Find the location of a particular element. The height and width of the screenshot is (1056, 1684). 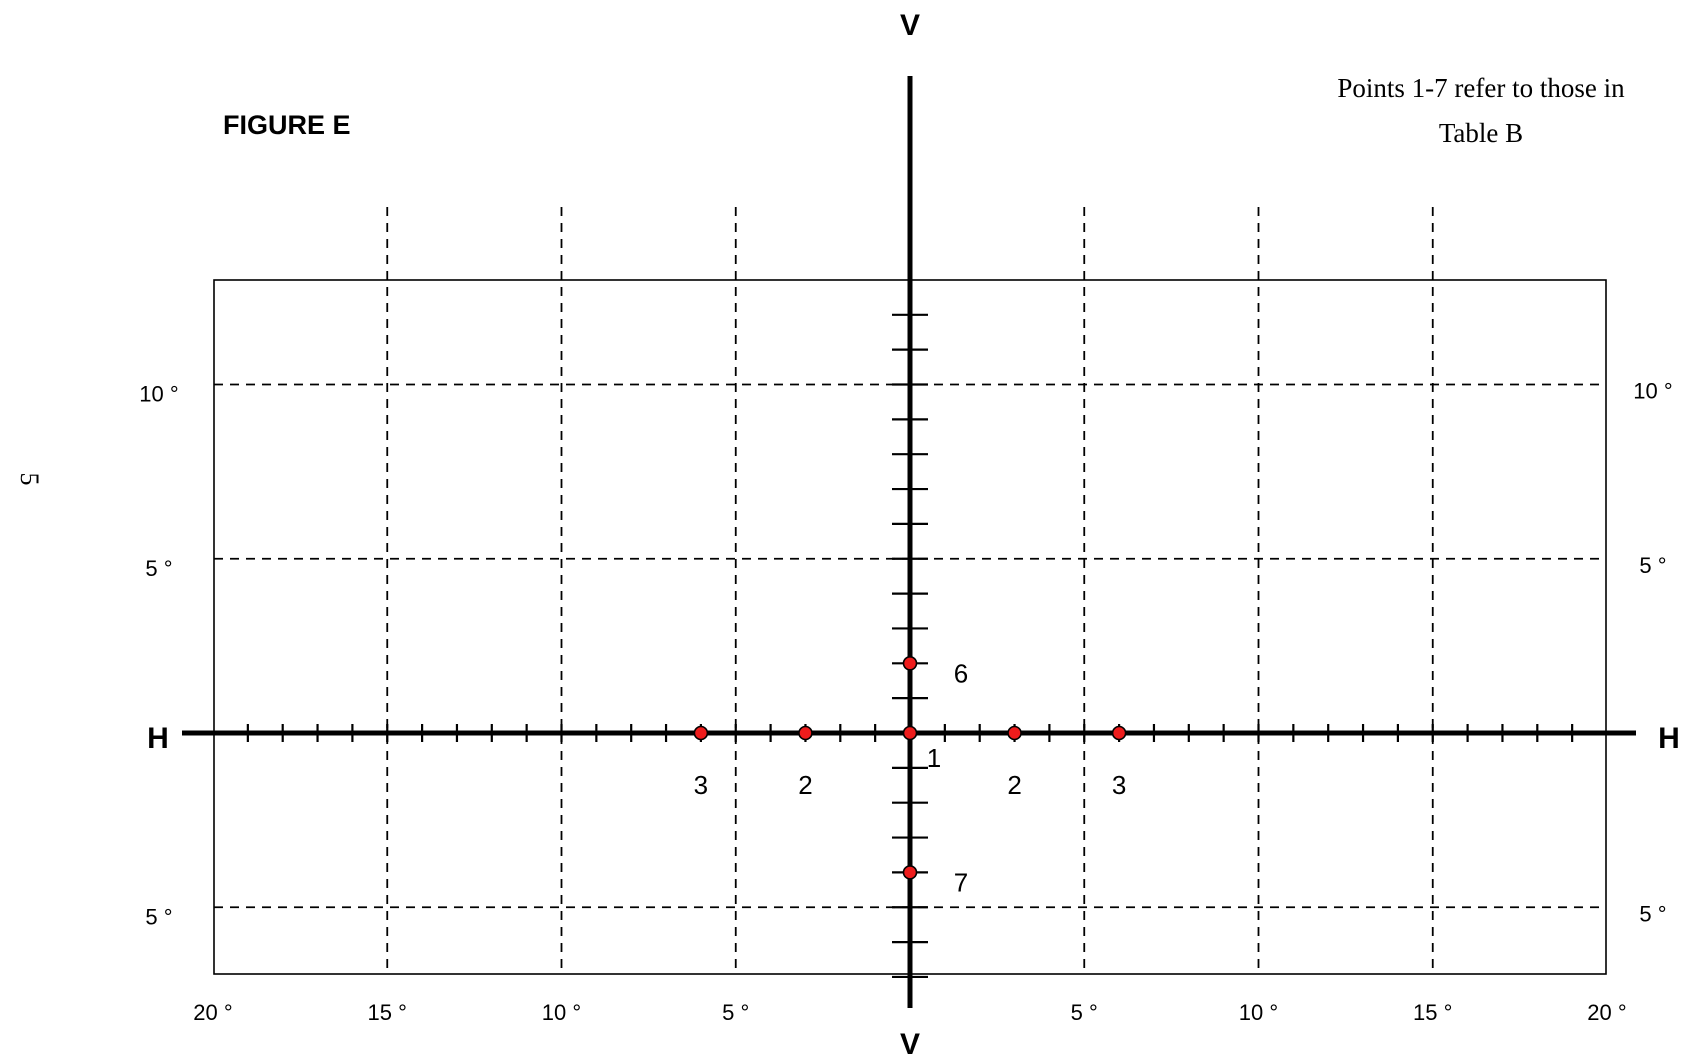

note-line-2: Table B is located at coordinates (1481, 133).